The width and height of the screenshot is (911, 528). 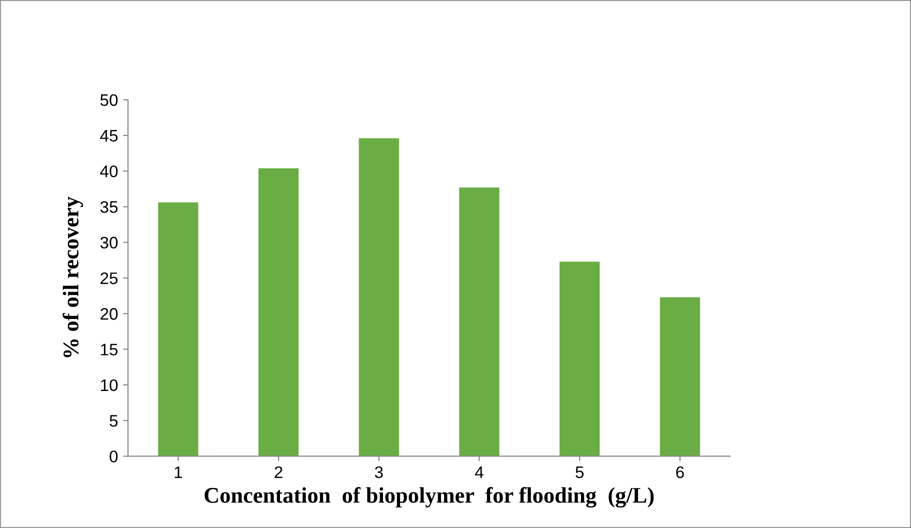 I want to click on y-tick-label: 50, so click(x=109, y=100).